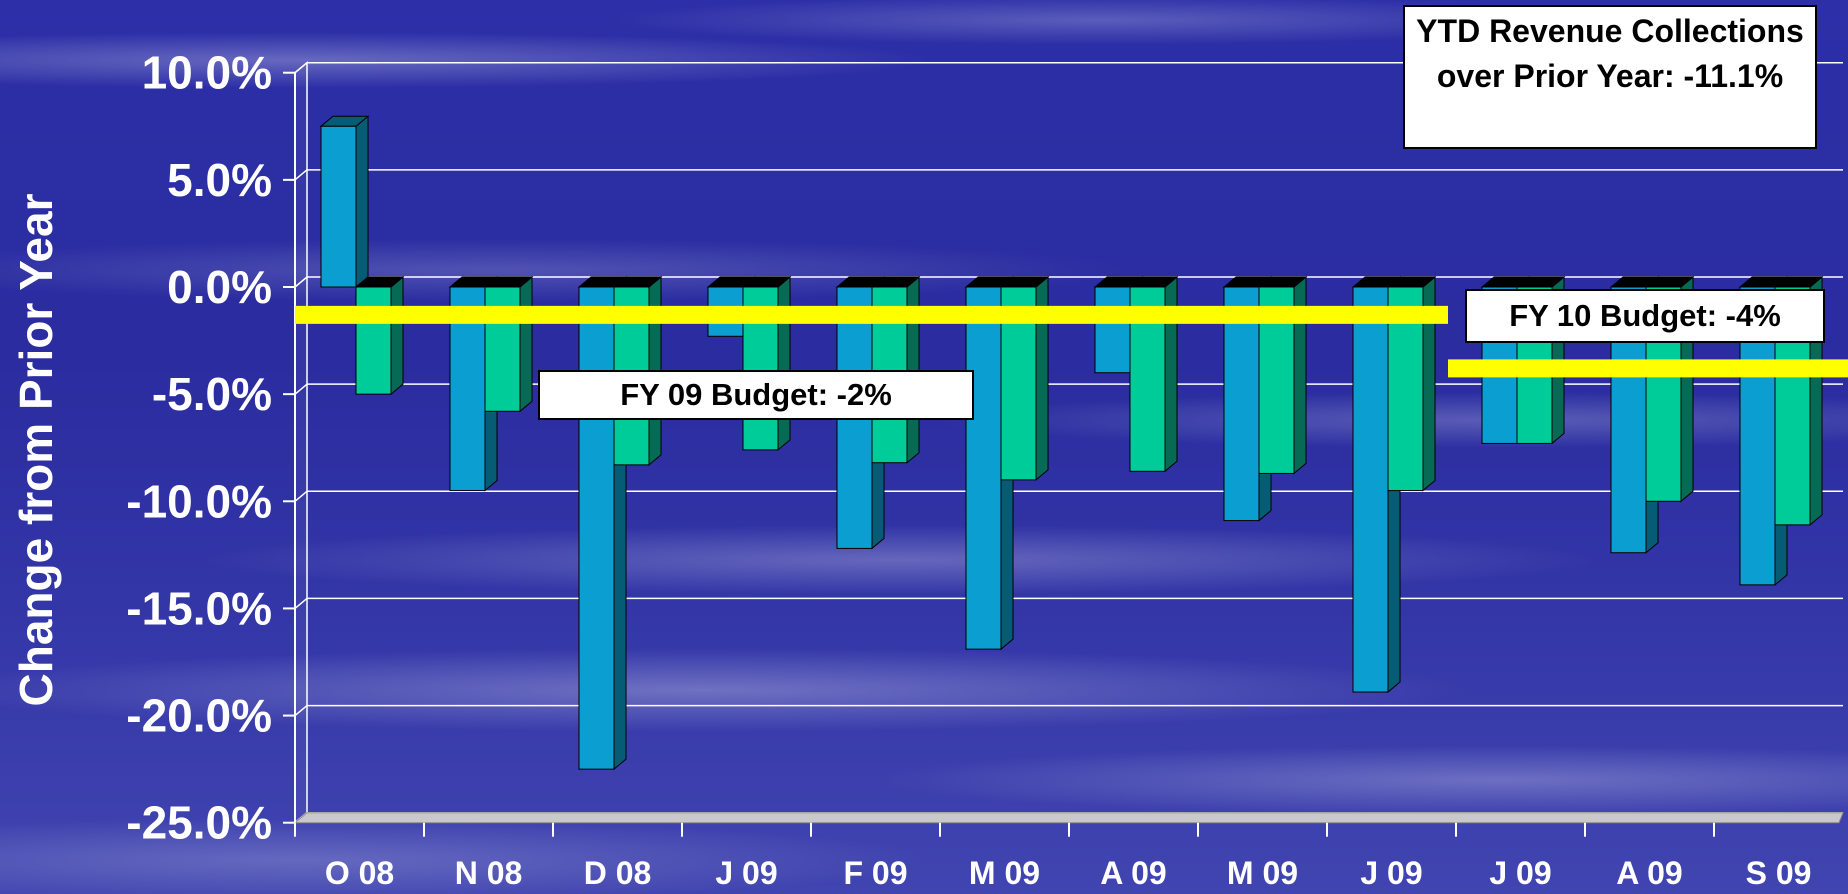 The width and height of the screenshot is (1848, 894). I want to click on x-category-label: S 09, so click(1779, 873).